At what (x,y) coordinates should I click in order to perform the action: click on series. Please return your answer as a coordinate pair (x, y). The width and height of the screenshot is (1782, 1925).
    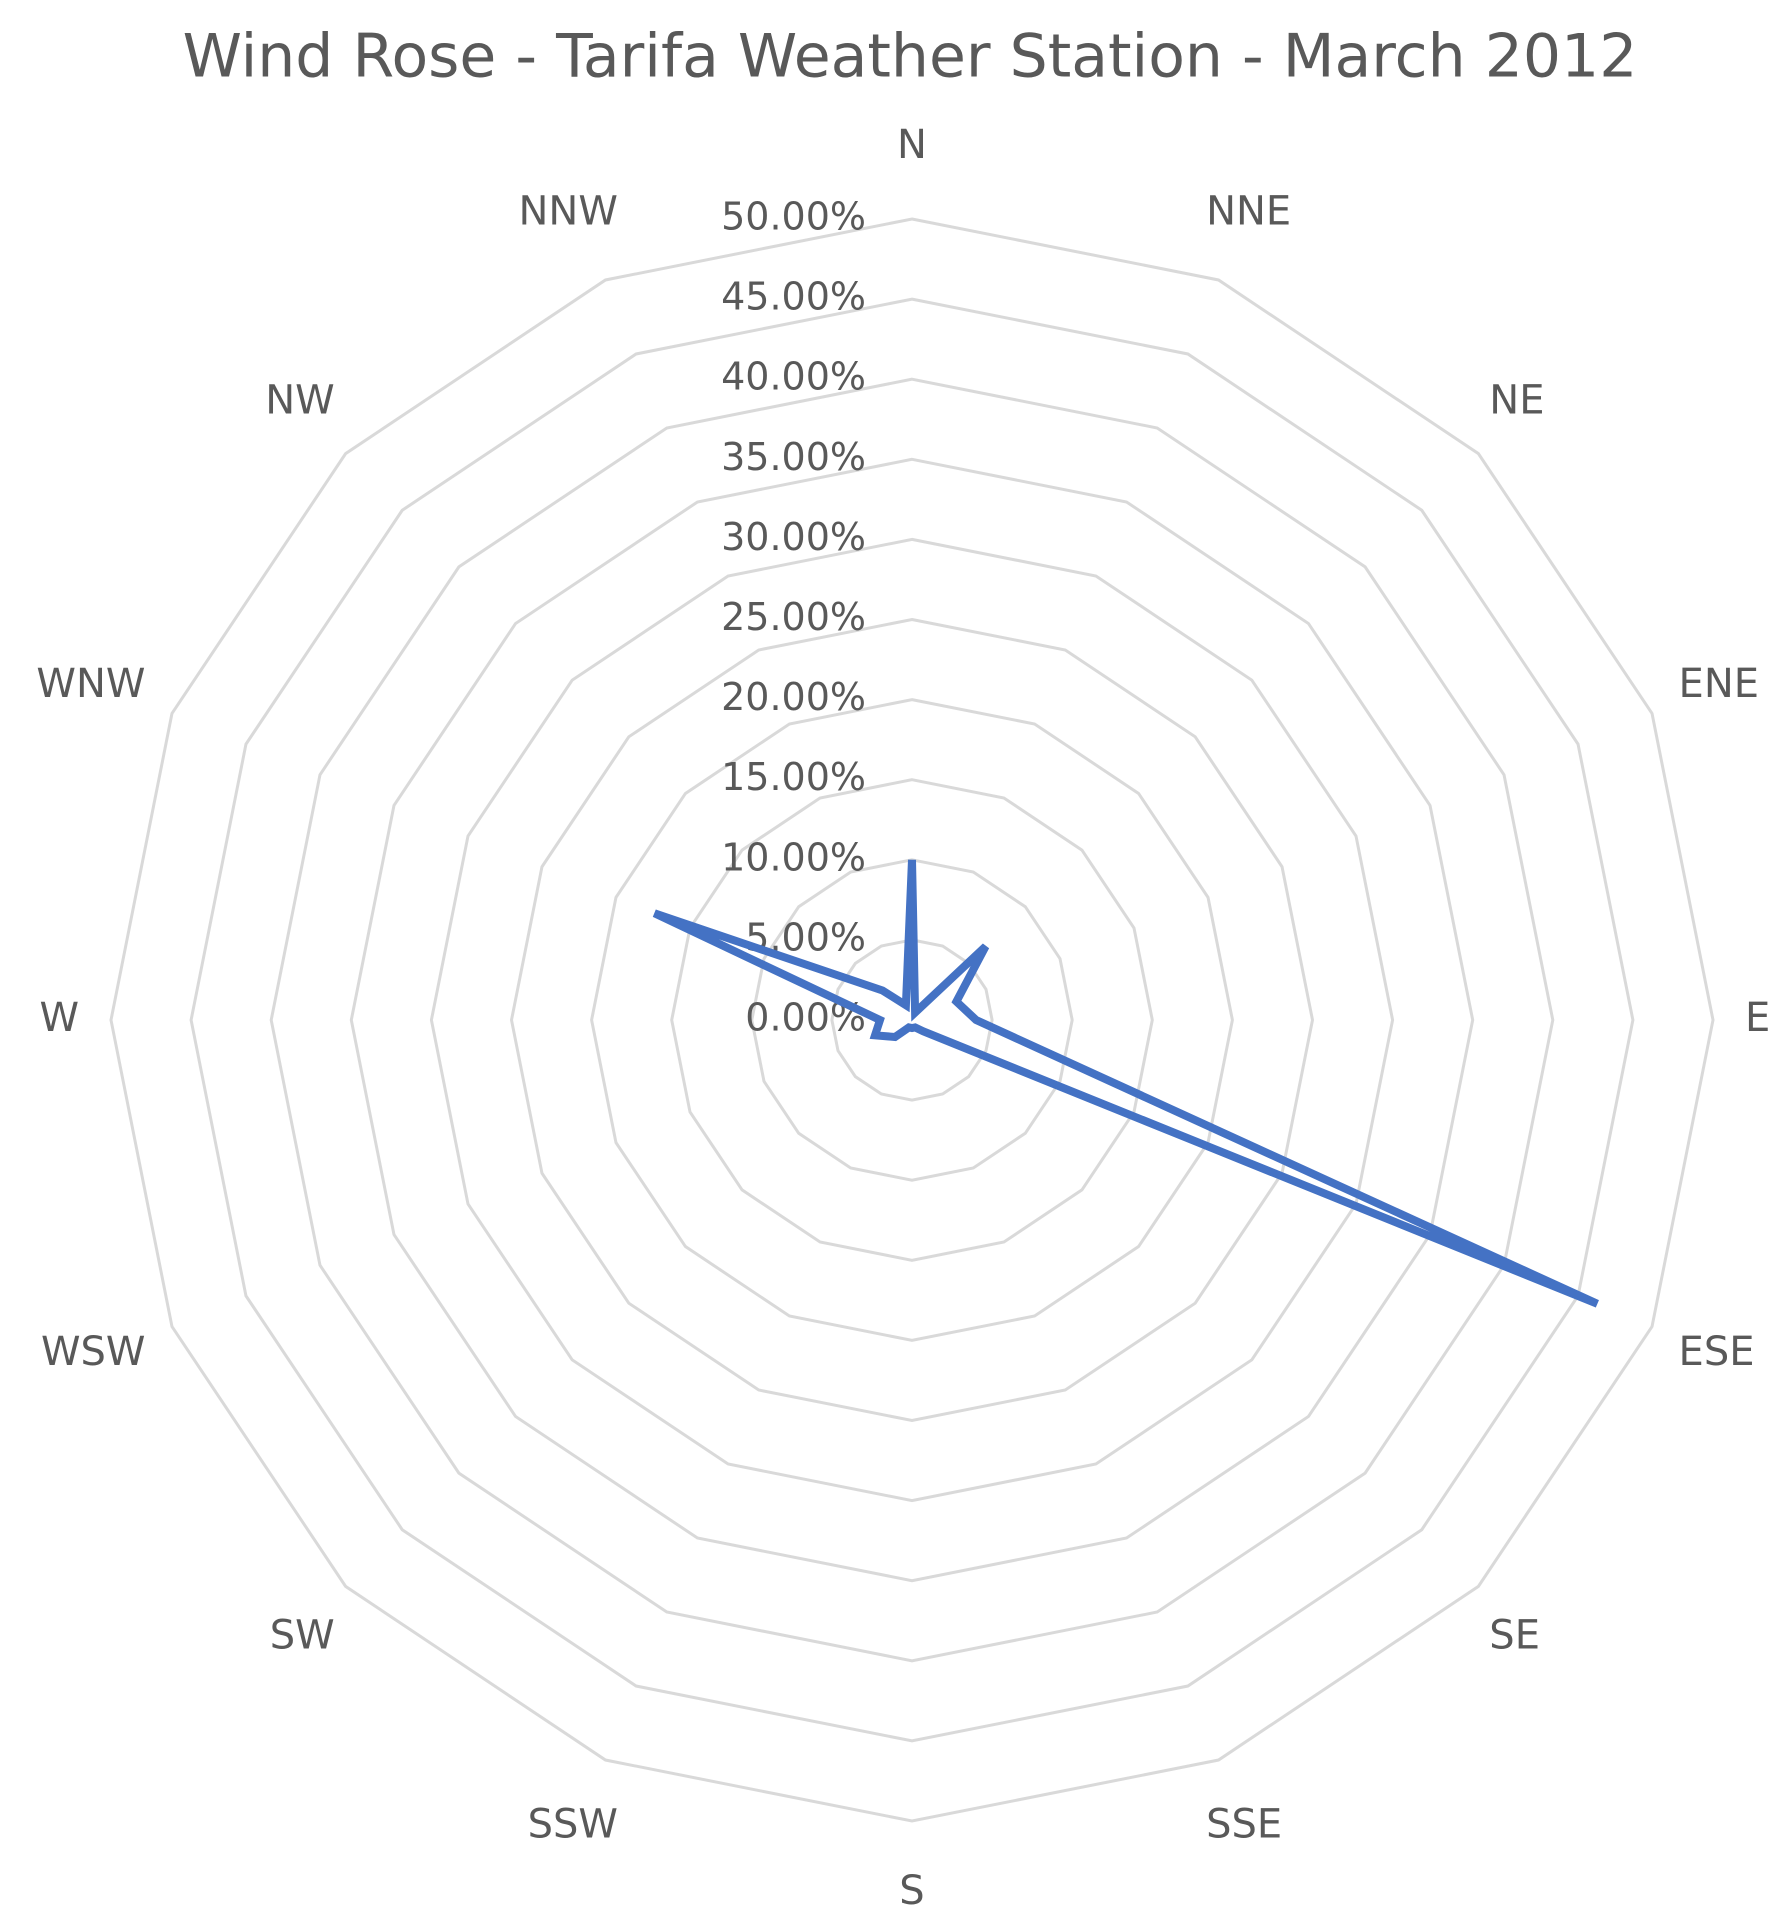
    Looking at the image, I should click on (1125, 1083).